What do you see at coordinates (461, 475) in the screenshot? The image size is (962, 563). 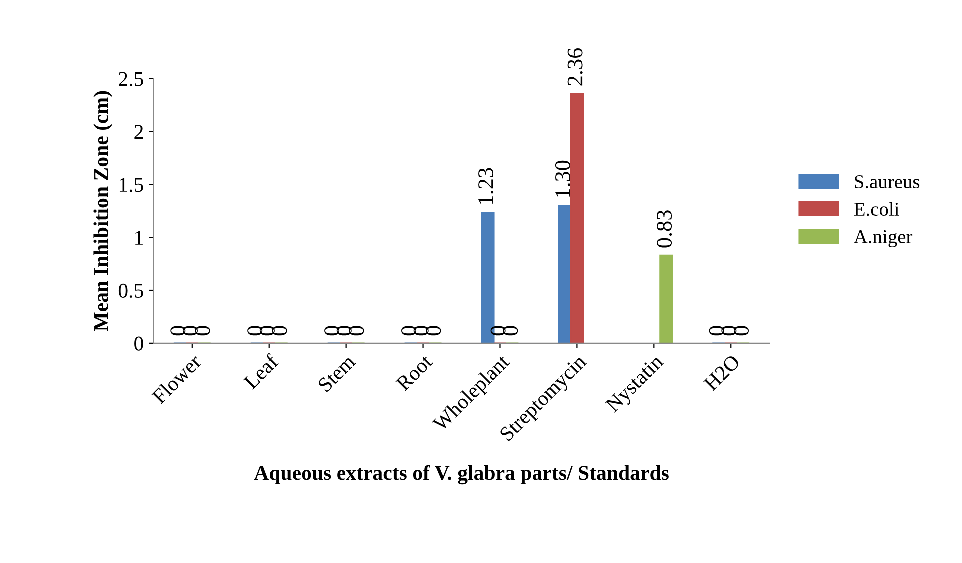 I see `x-axis-title: Aqueous extracts of V. glabra parts/ Standards` at bounding box center [461, 475].